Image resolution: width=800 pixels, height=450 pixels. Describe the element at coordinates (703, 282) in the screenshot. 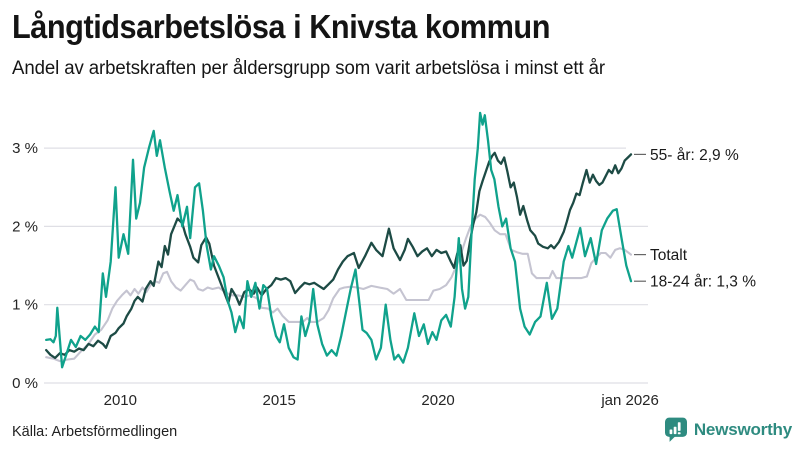

I see `series-end-label-1824: 18-24 år: 1,3 %` at that location.